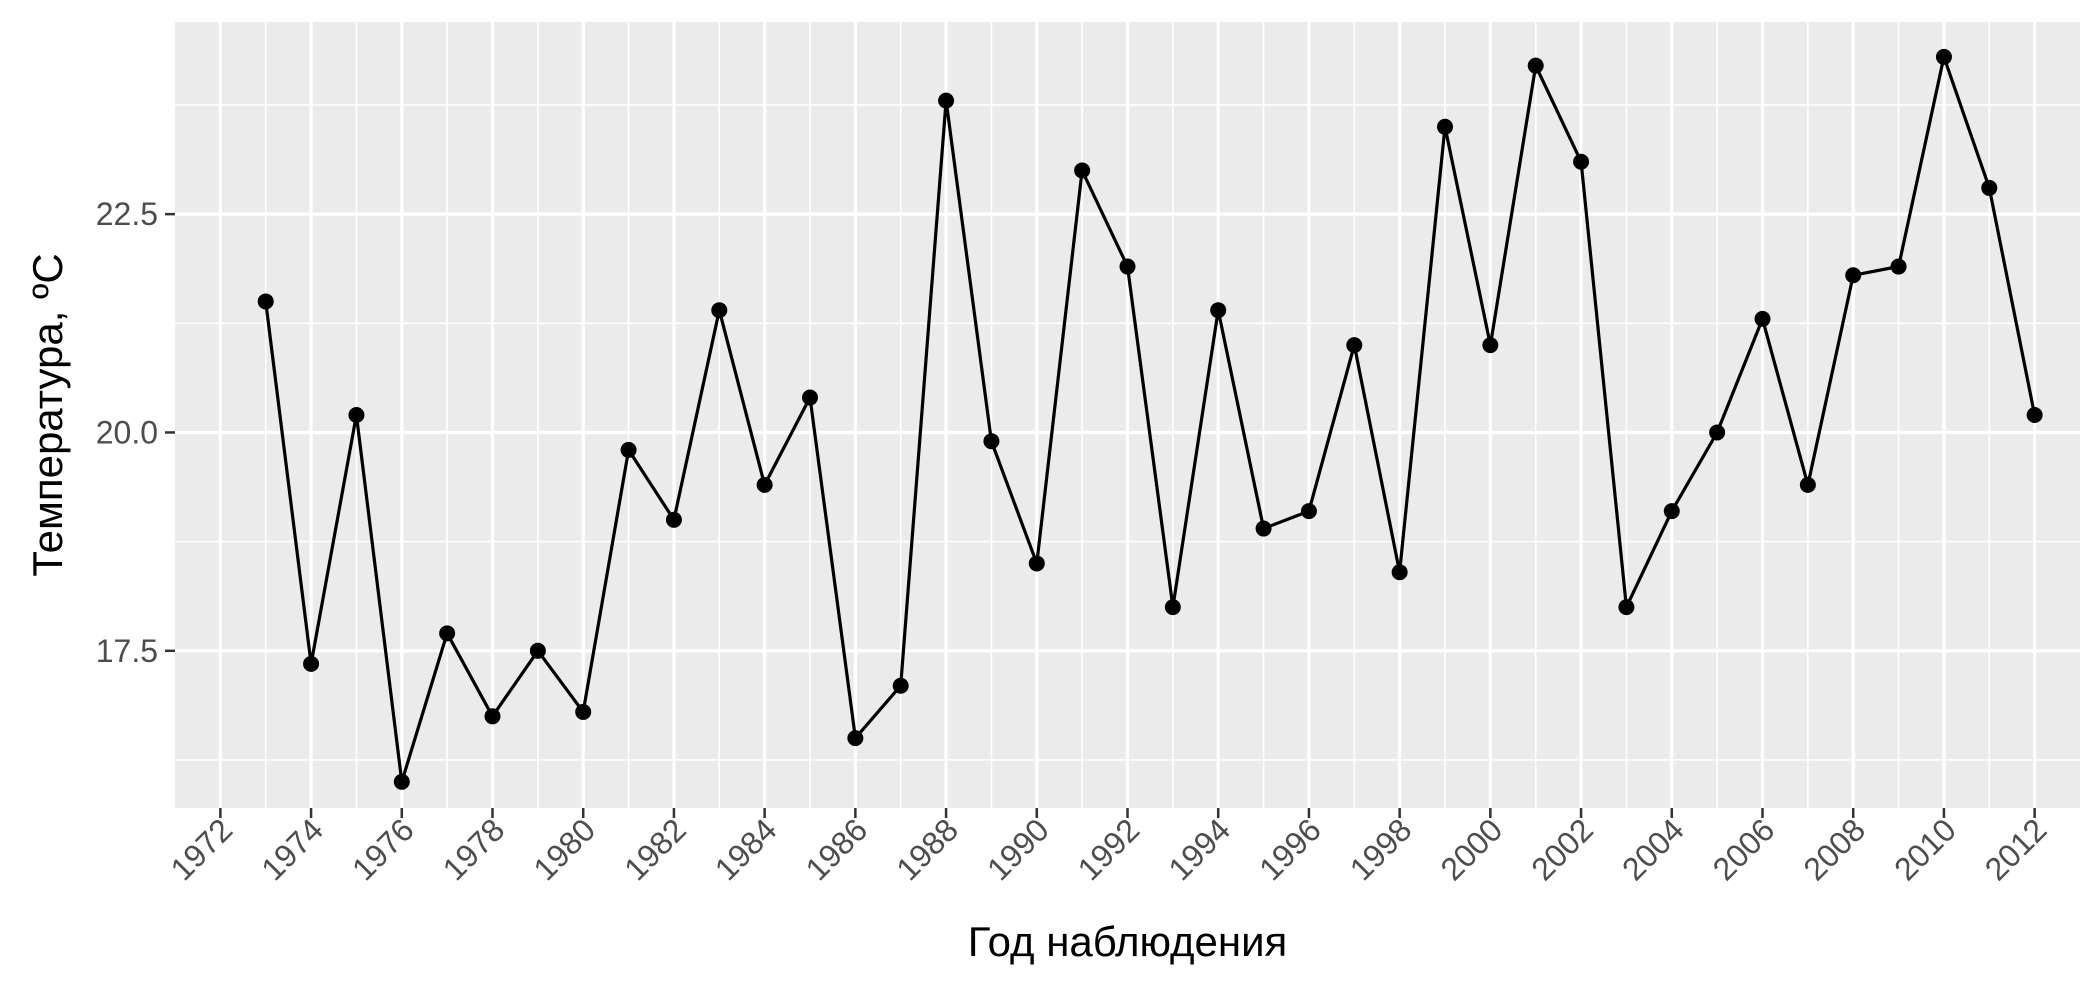 This screenshot has width=2100, height=990. I want to click on x-tick-label: 2004, so click(1653, 849).